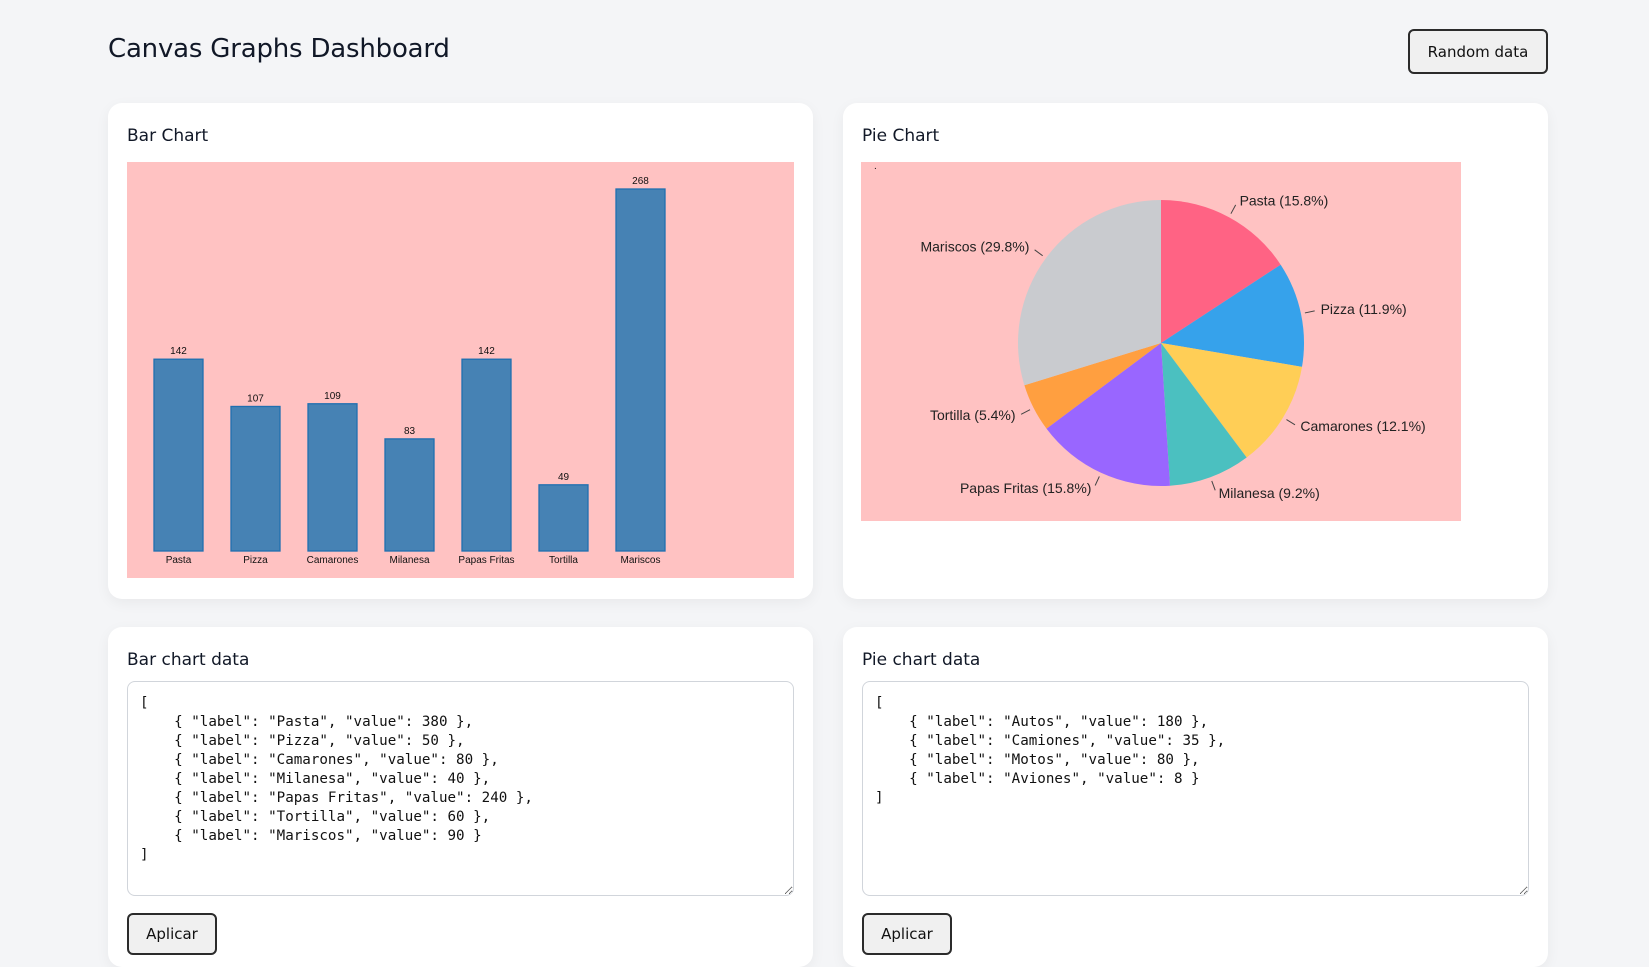 Image resolution: width=1649 pixels, height=967 pixels. I want to click on pie-slice: Camarones (12.1%), so click(1293, 400).